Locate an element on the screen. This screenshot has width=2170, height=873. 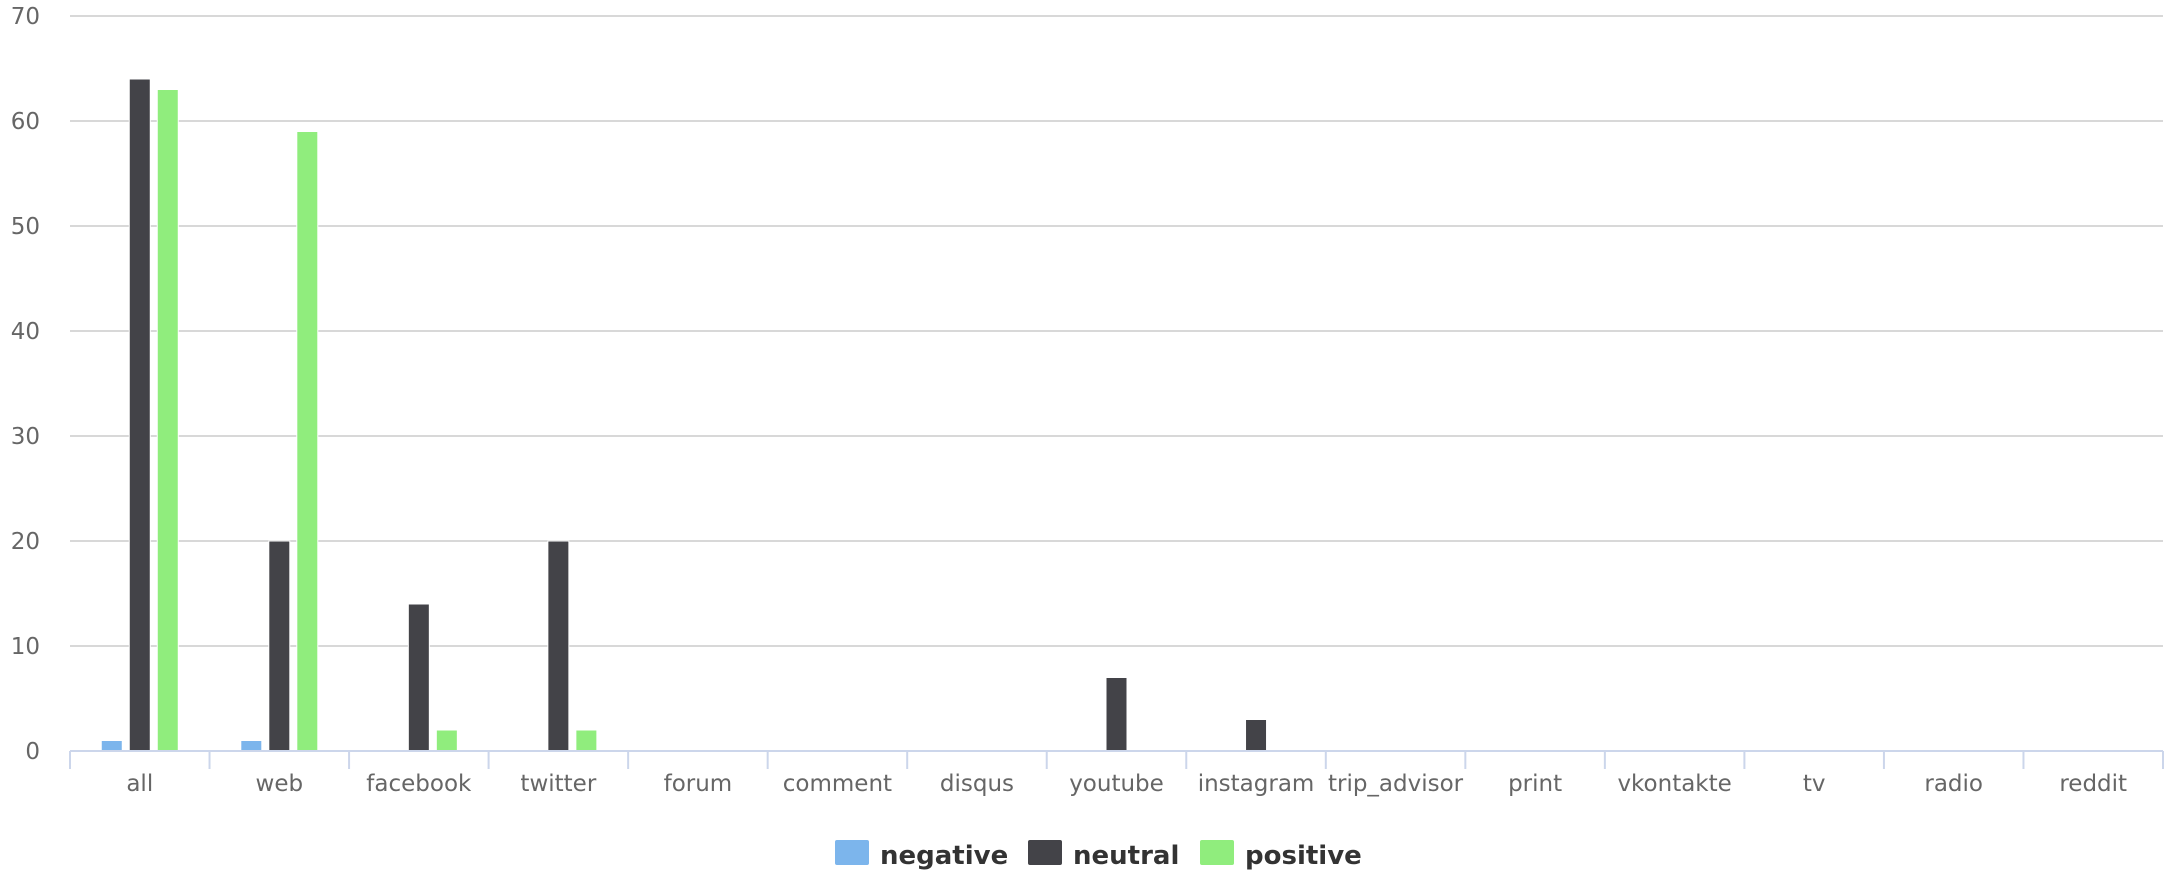
bar-positive-facebook is located at coordinates (446, 740).